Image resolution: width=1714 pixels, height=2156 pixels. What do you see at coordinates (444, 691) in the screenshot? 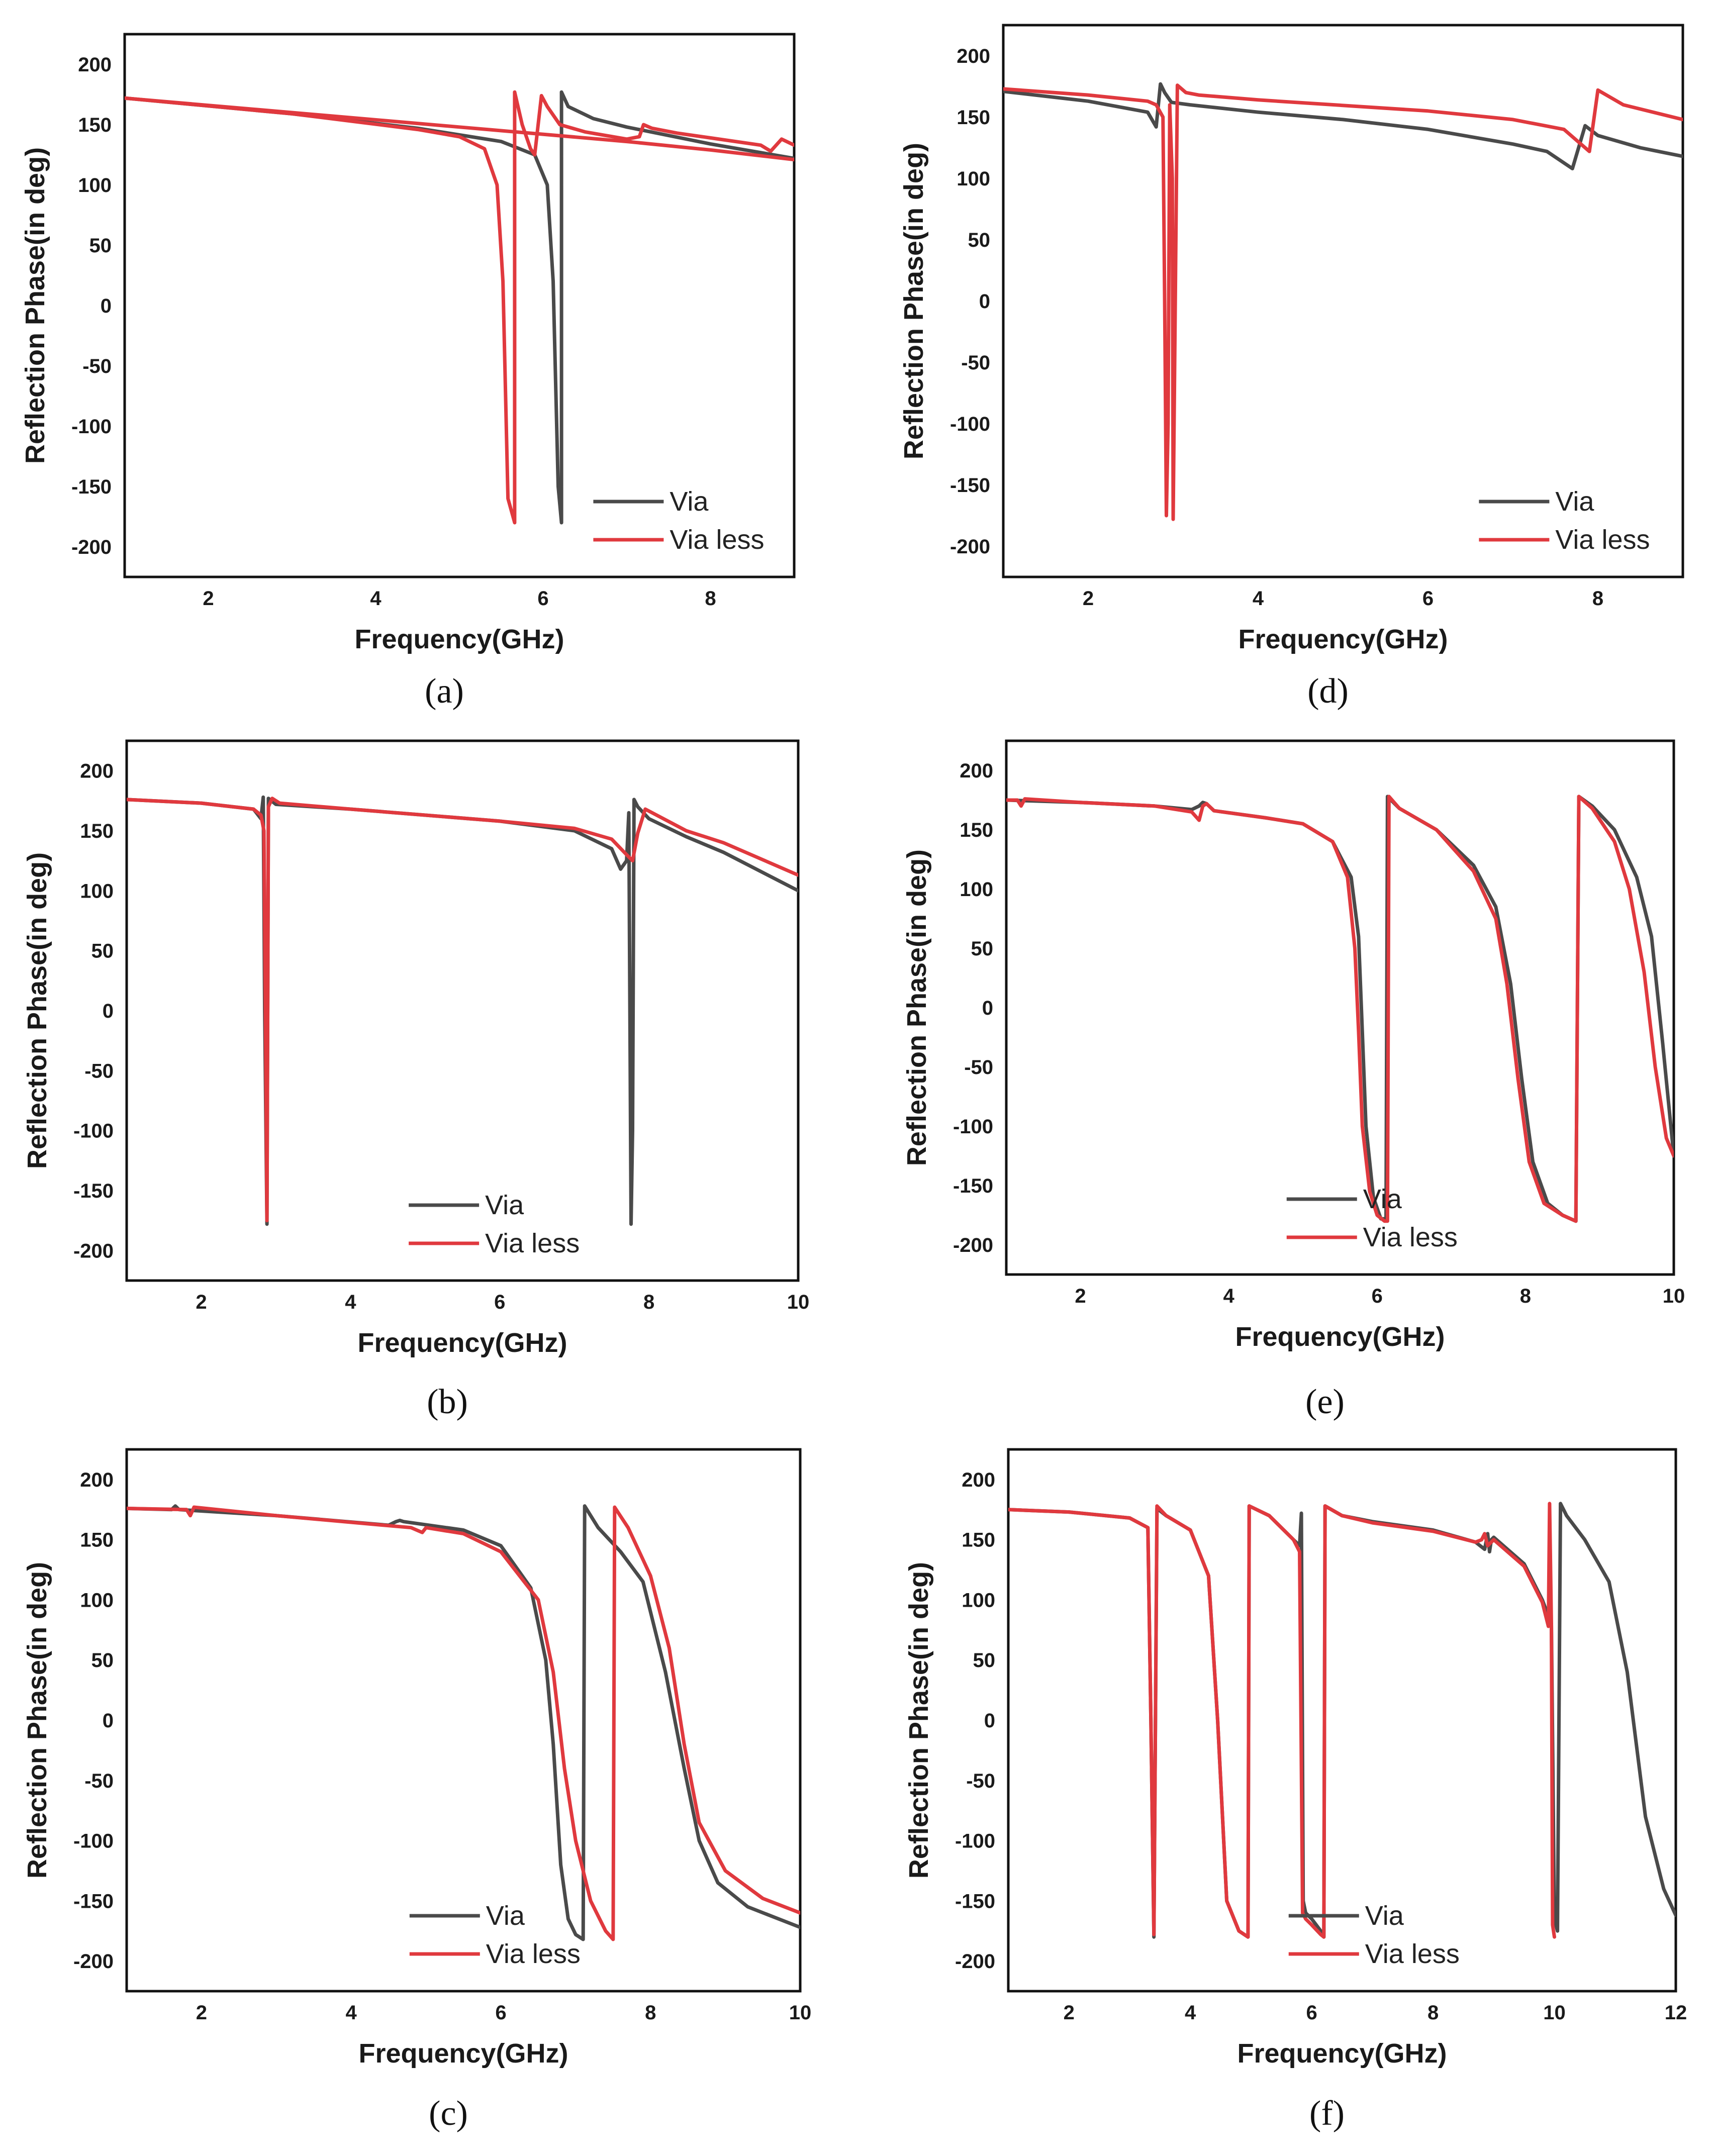
I see `figure-caption: (a)` at bounding box center [444, 691].